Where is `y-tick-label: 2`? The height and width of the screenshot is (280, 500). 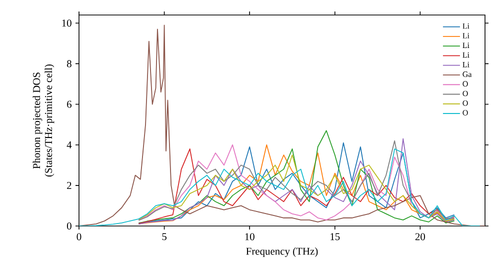
y-tick-label: 2 is located at coordinates (69, 185).